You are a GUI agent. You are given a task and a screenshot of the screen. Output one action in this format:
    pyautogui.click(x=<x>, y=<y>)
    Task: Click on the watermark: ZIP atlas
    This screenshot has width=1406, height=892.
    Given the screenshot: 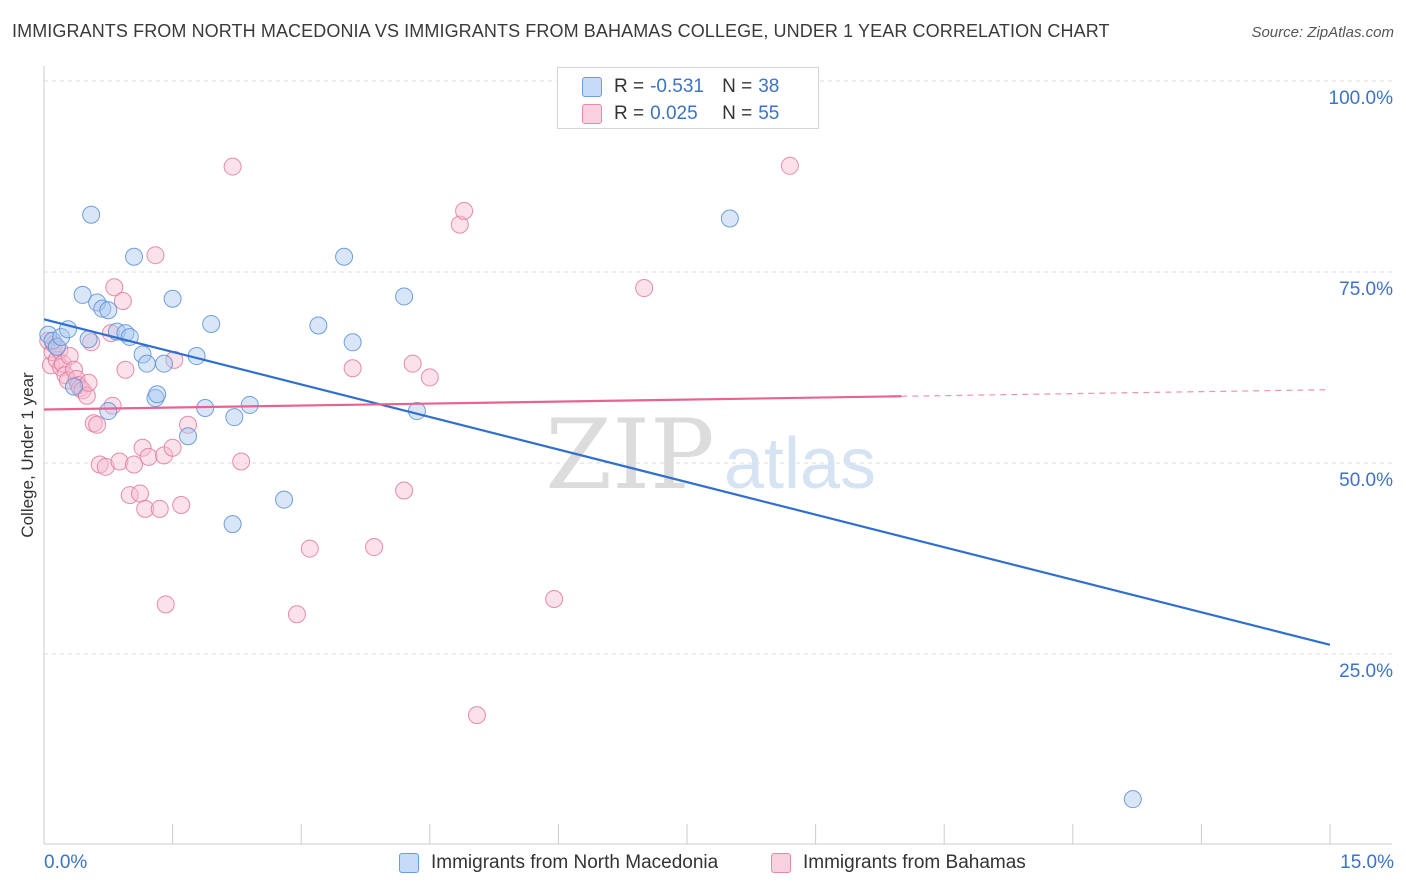 What is the action you would take?
    pyautogui.click(x=710, y=455)
    